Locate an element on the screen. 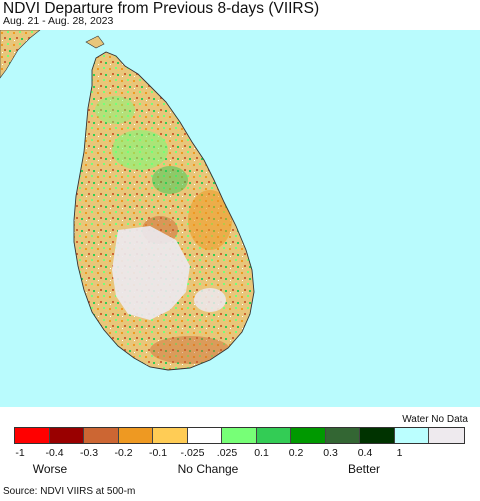 The height and width of the screenshot is (501, 480). legend-worse-label: Worse is located at coordinates (50, 469).